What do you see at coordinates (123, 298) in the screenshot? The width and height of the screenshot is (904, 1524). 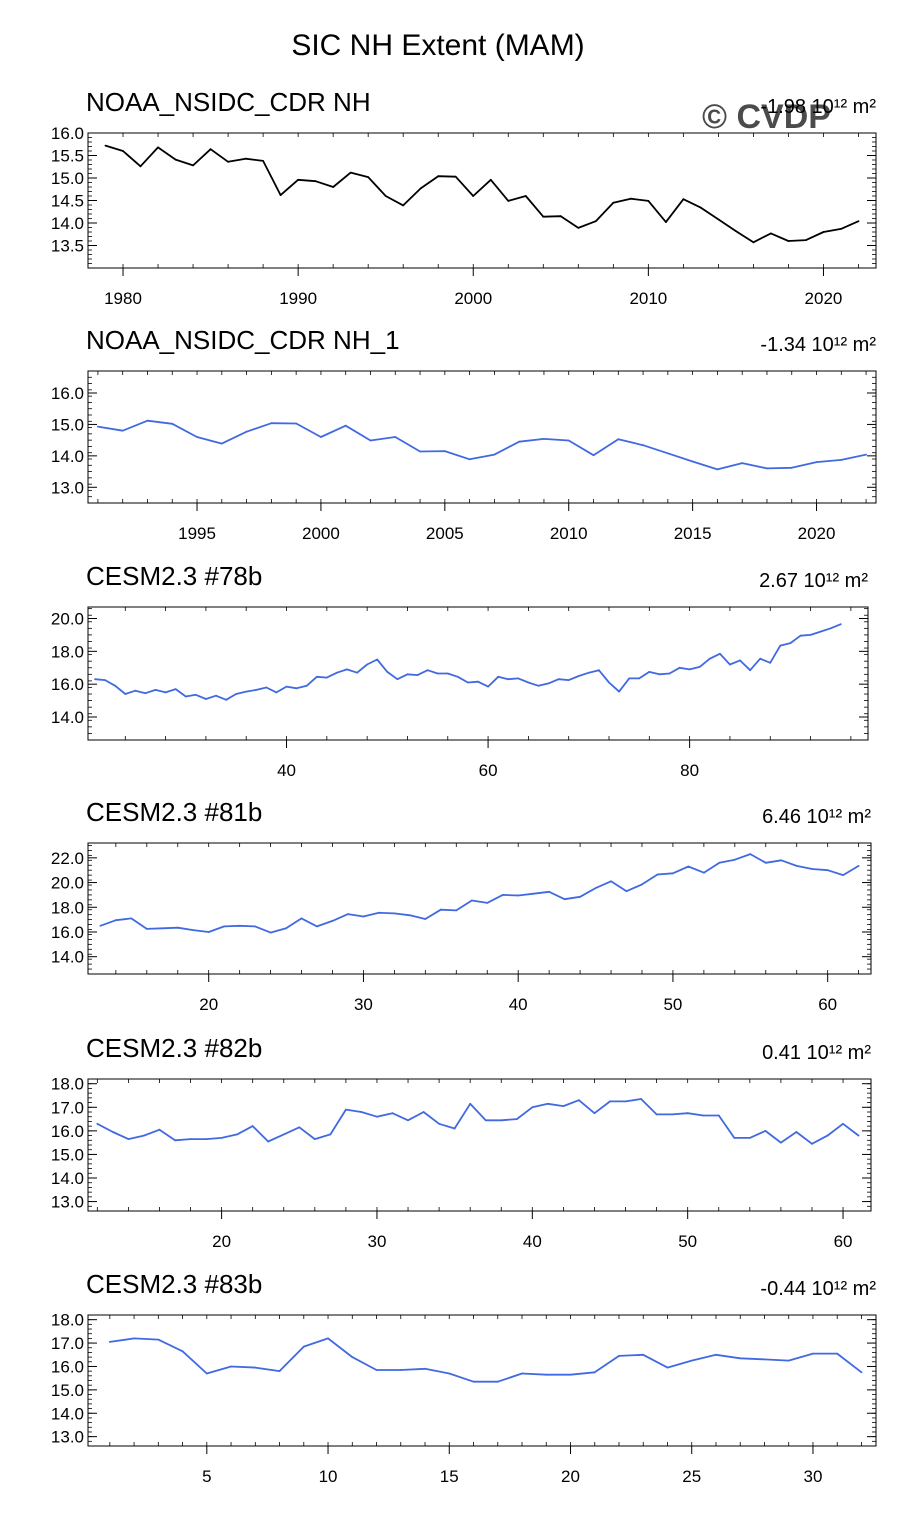 I see `x-tick-label: 1980` at bounding box center [123, 298].